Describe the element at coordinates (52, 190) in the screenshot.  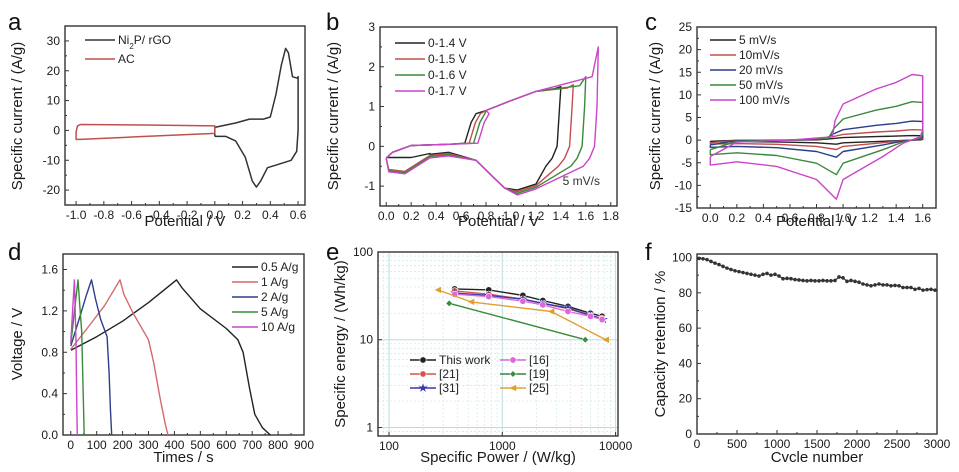
I see `y-tick-label: -20` at that location.